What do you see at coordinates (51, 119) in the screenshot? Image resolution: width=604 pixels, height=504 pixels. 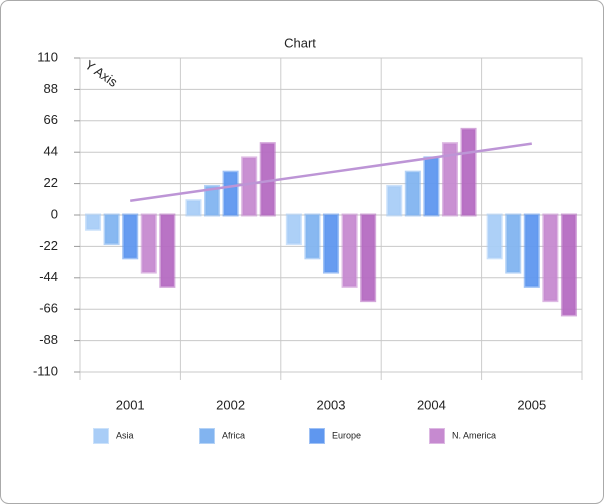 I see `y-tick-label: 66` at bounding box center [51, 119].